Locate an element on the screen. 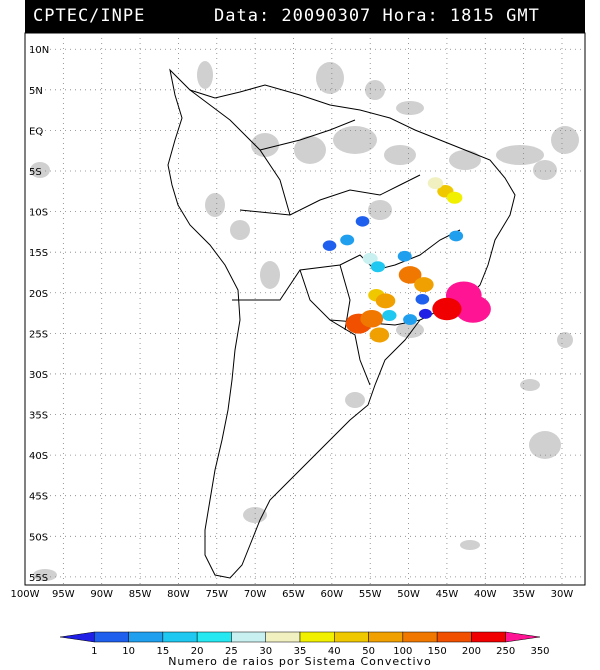  legend-label: 40 is located at coordinates (334, 651).